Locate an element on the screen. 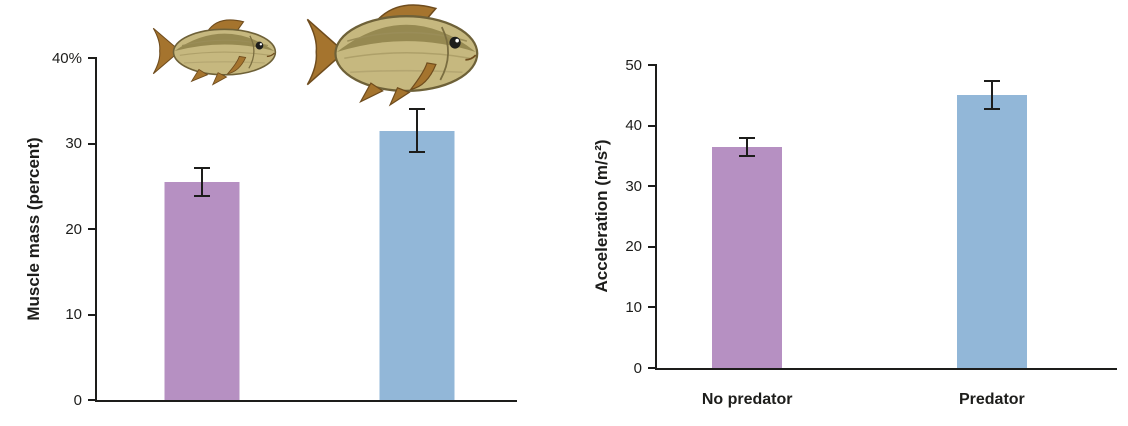 Image resolution: width=1128 pixels, height=426 pixels. crucian-carp-shallow-body-illustration is located at coordinates (217, 51).